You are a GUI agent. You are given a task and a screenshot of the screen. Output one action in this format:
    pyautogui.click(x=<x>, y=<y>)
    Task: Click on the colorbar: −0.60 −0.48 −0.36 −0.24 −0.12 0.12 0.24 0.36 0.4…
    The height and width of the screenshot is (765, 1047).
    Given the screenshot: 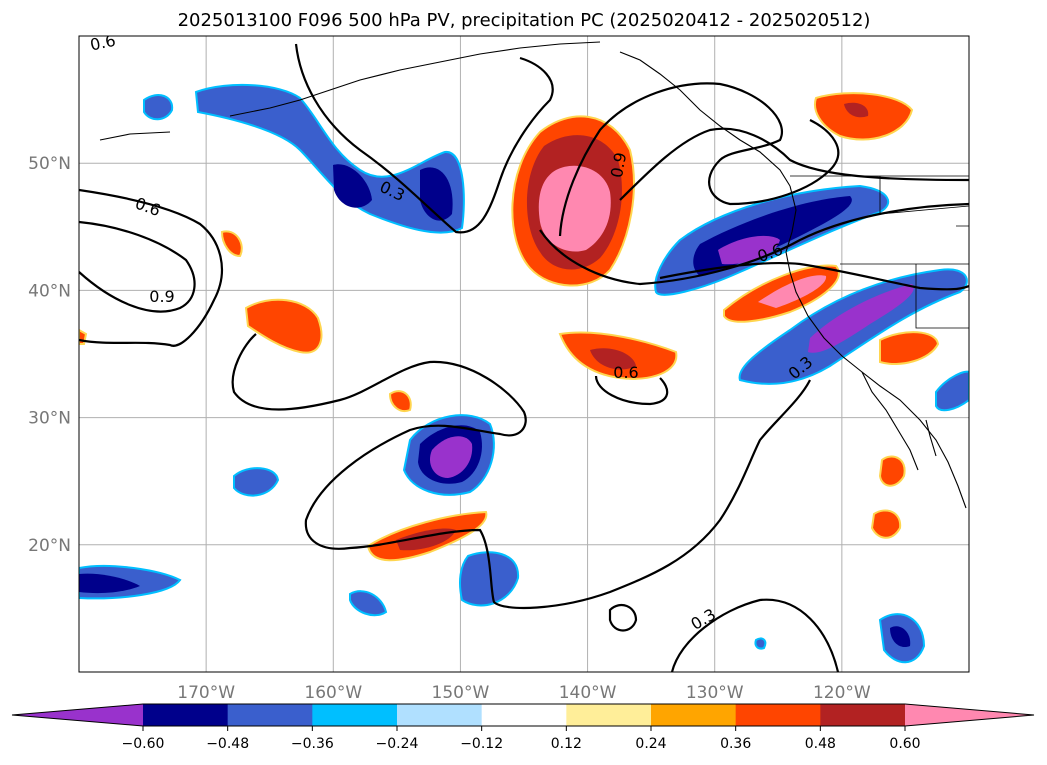 What is the action you would take?
    pyautogui.click(x=523, y=727)
    